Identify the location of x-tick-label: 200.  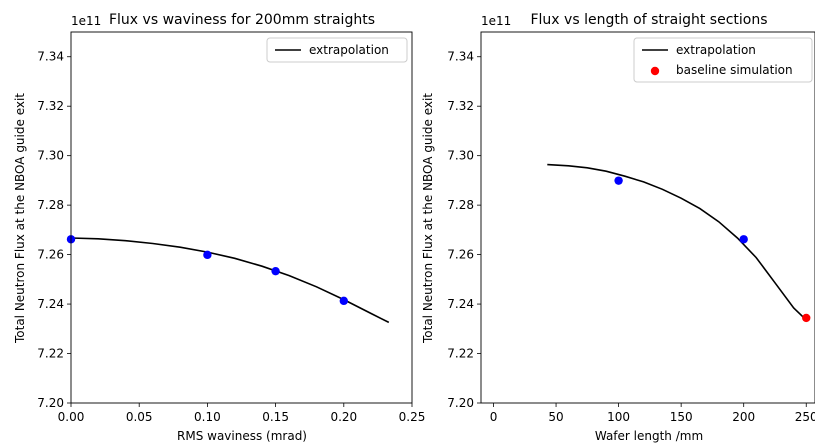
(743, 417).